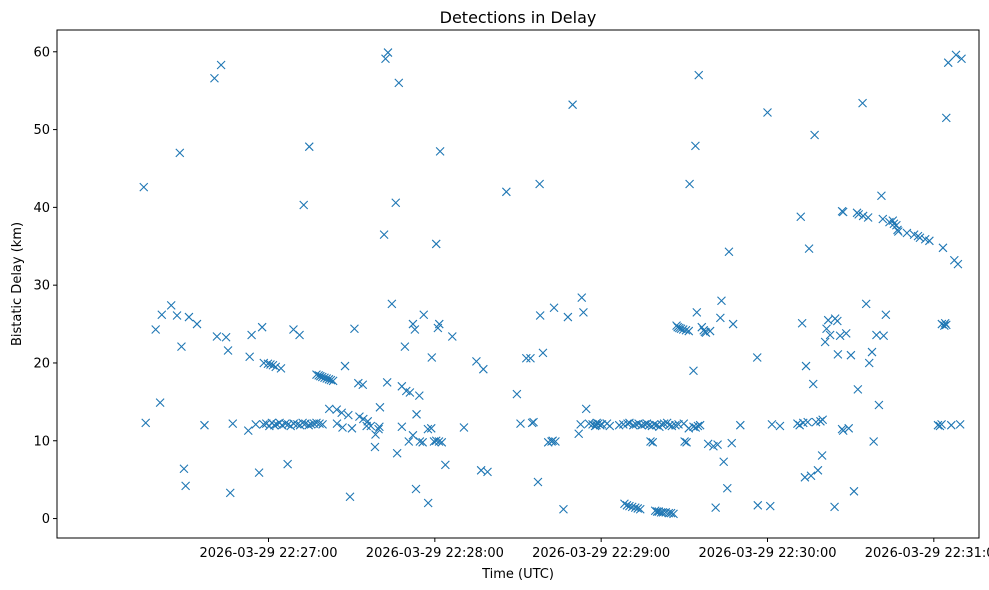  Describe the element at coordinates (45, 286) in the screenshot. I see `y-axis: 0 10 20 30 40 50 60` at that location.